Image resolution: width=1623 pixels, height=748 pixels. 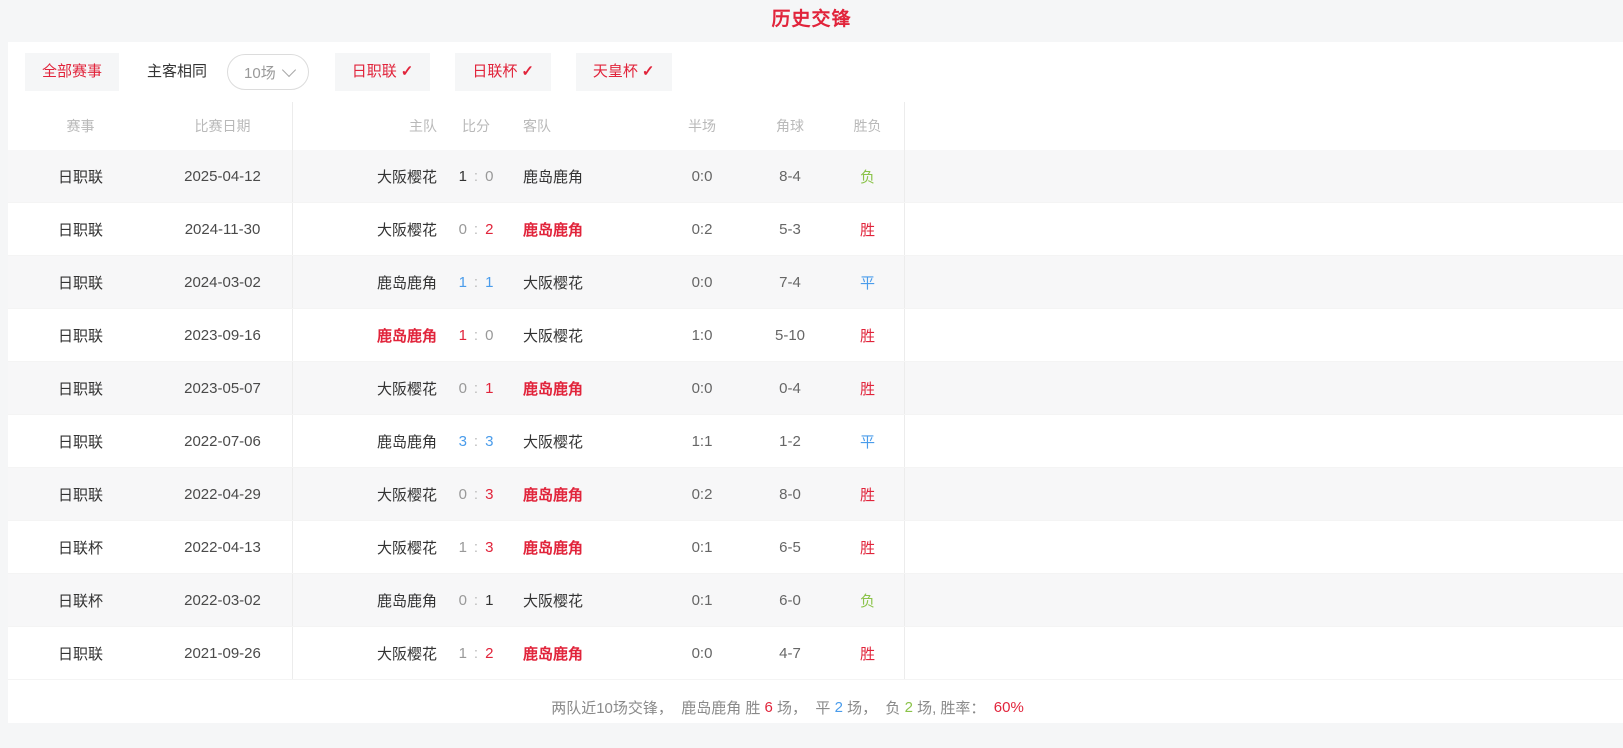 I want to click on match-count-select: 10场, so click(x=268, y=72).